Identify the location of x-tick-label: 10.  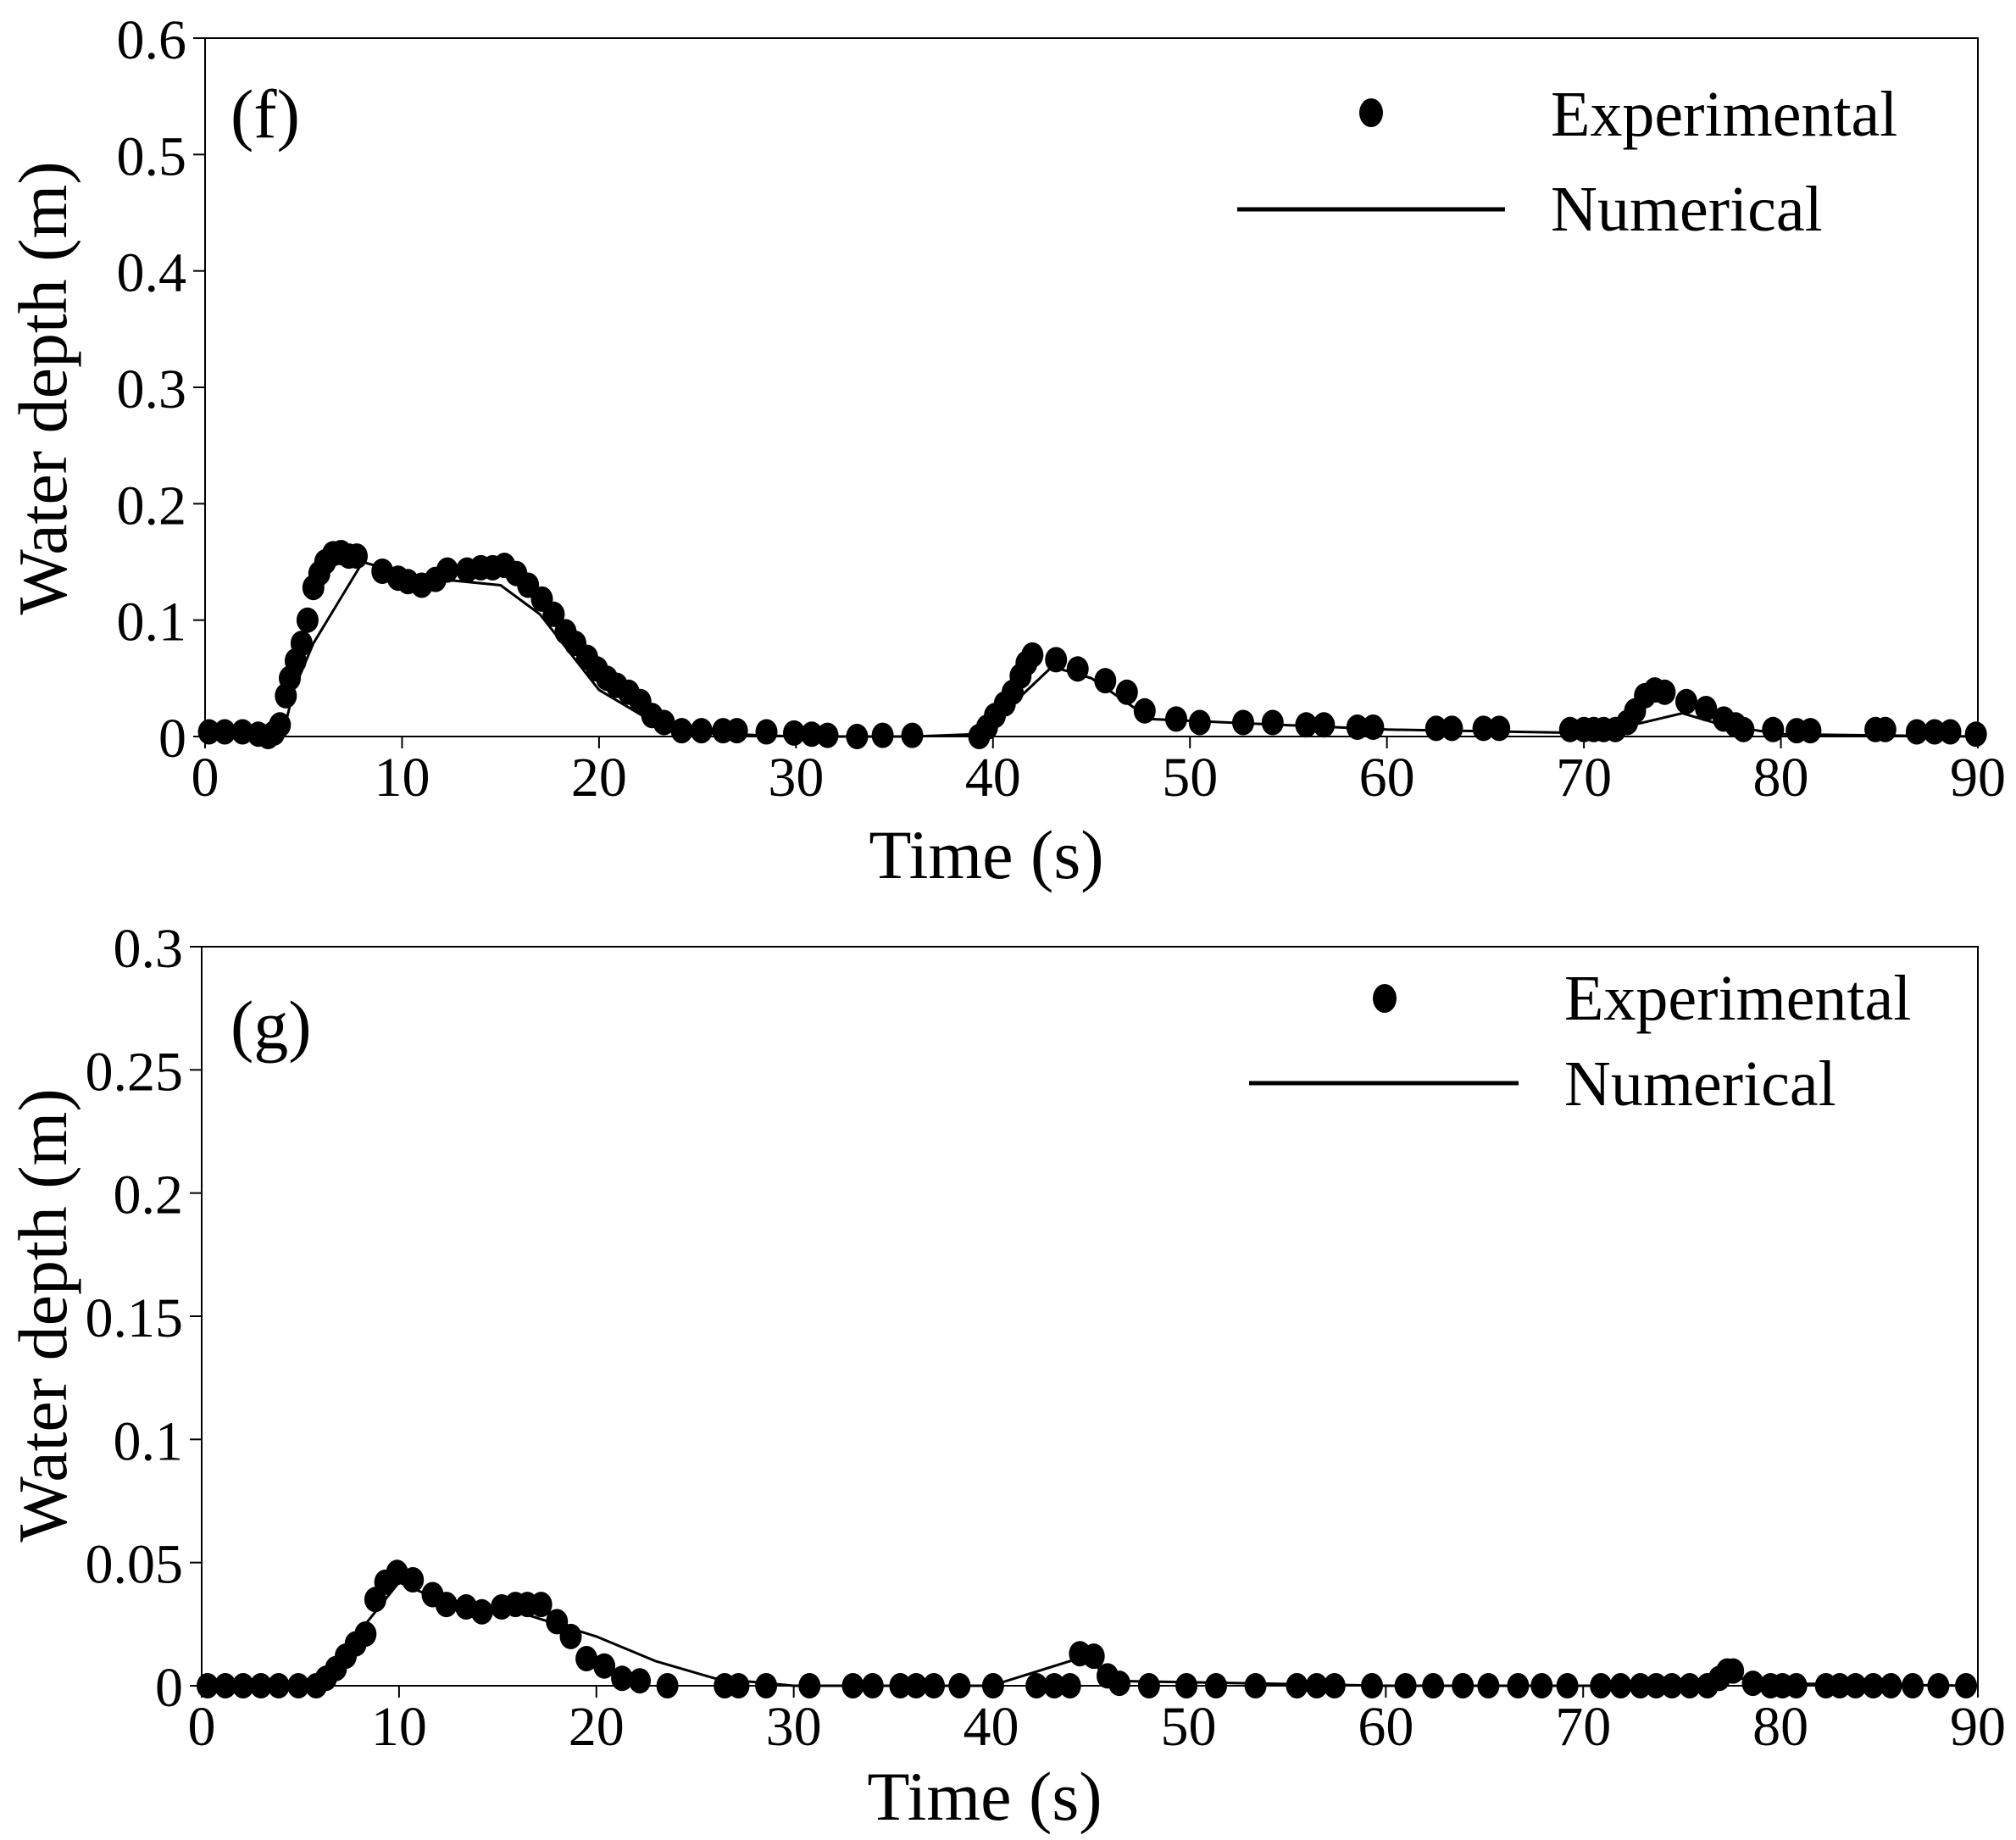
(402, 778).